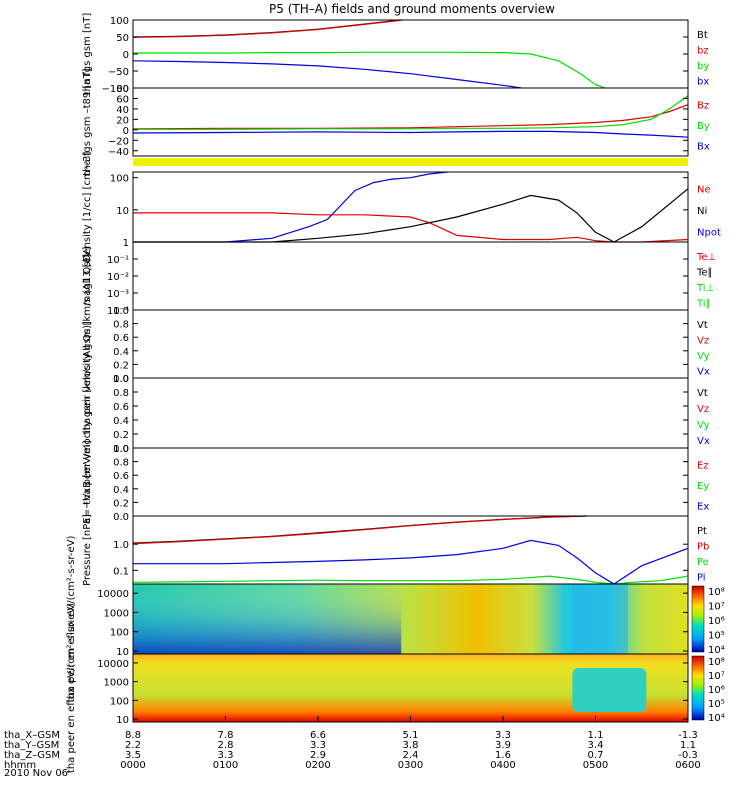 Image resolution: width=750 pixels, height=800 pixels. I want to click on x-row-value: -0.3, so click(688, 755).